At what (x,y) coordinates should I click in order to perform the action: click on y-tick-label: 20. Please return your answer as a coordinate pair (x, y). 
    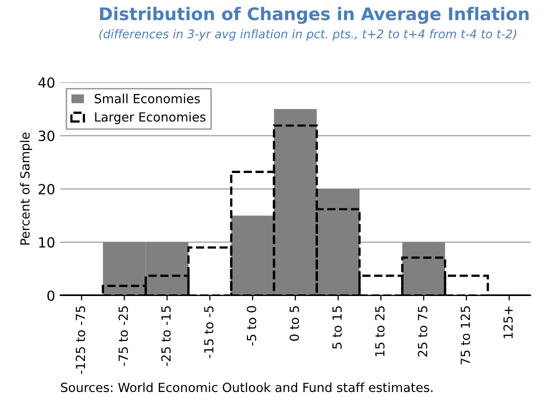
    Looking at the image, I should click on (46, 189).